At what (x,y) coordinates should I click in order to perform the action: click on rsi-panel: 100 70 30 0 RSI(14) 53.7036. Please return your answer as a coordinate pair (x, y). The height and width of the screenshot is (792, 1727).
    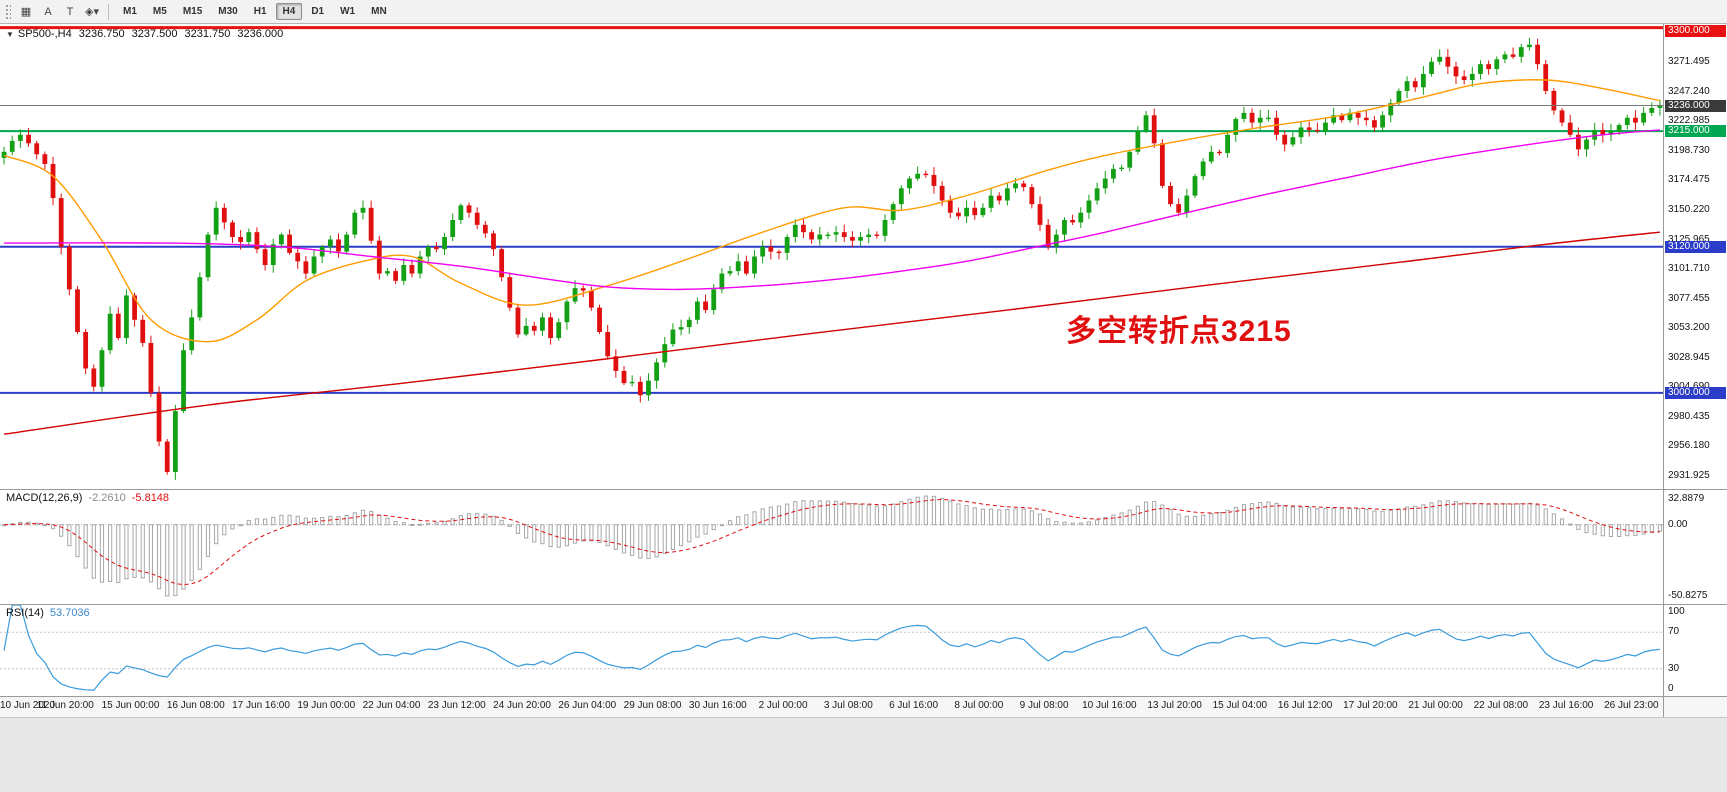
    Looking at the image, I should click on (863, 651).